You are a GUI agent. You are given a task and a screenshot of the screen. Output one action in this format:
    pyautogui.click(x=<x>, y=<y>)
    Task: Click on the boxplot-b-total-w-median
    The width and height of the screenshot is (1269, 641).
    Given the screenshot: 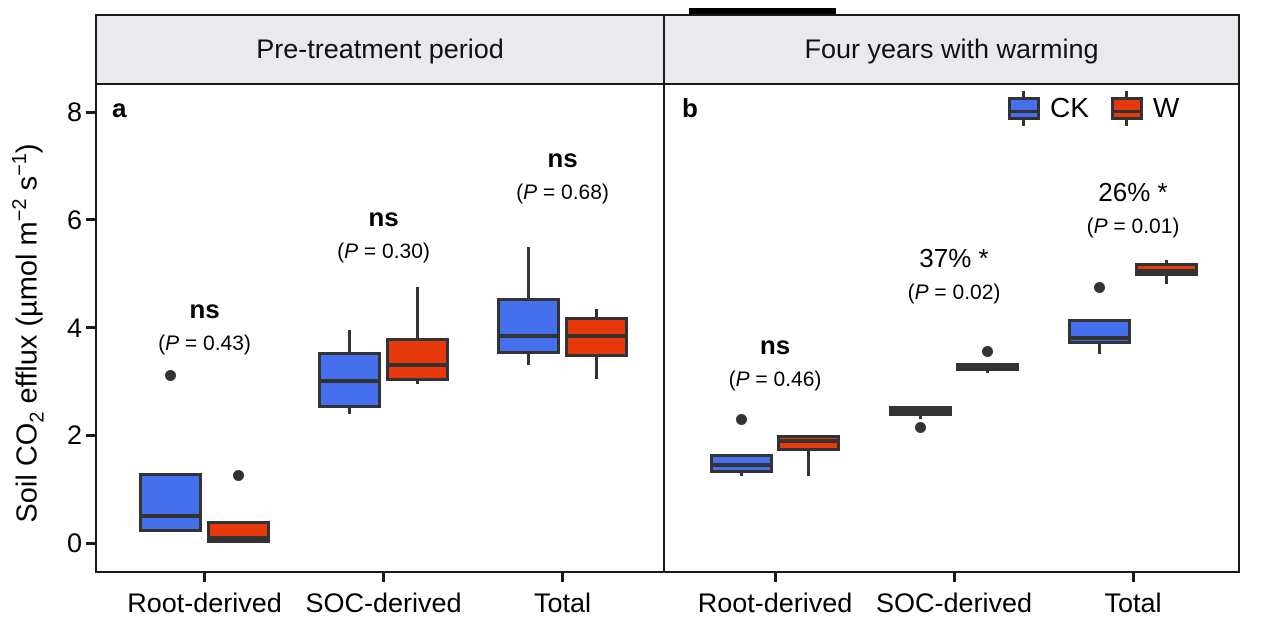 What is the action you would take?
    pyautogui.click(x=1167, y=270)
    